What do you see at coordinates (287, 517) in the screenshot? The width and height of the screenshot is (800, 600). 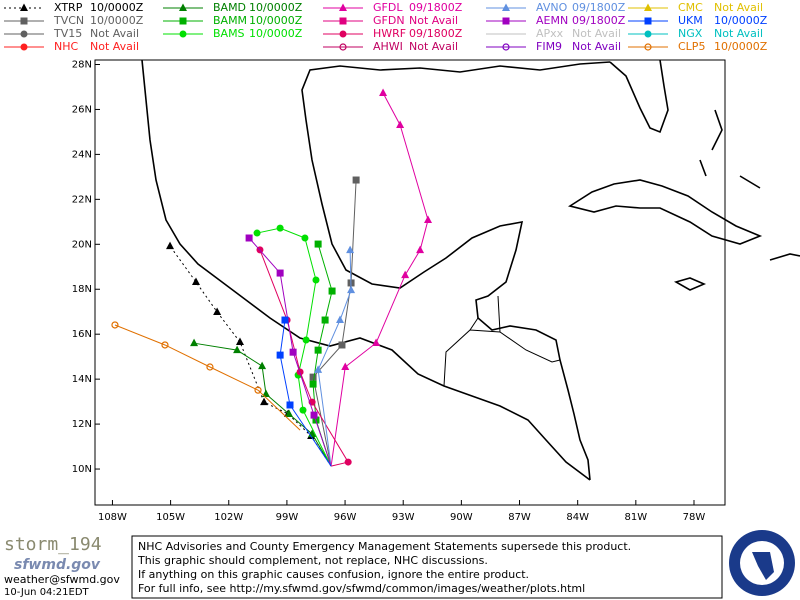 I see `x-tick-label: 99W` at bounding box center [287, 517].